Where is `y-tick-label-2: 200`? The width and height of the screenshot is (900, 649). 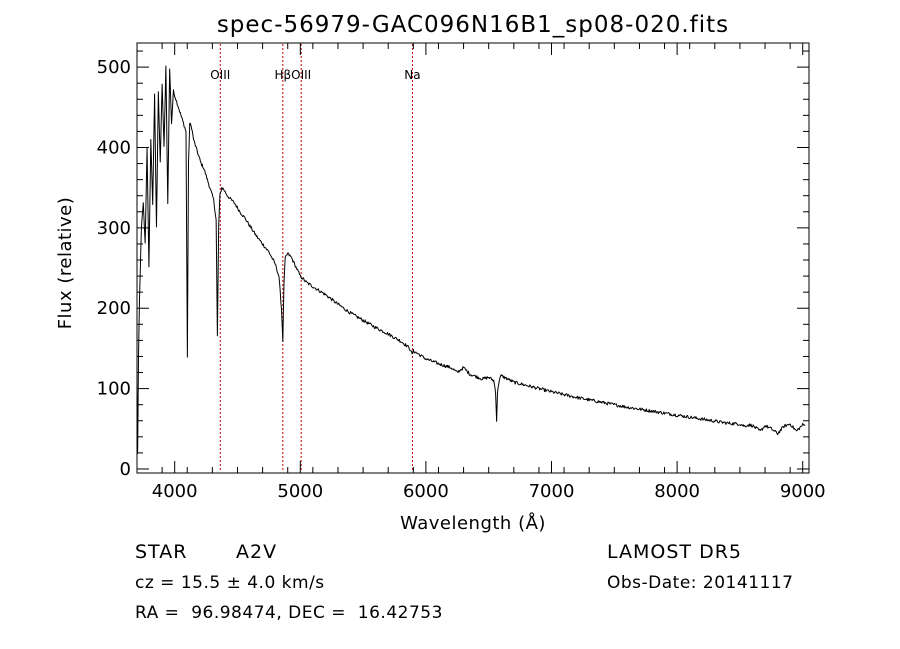 y-tick-label-2: 200 is located at coordinates (114, 308).